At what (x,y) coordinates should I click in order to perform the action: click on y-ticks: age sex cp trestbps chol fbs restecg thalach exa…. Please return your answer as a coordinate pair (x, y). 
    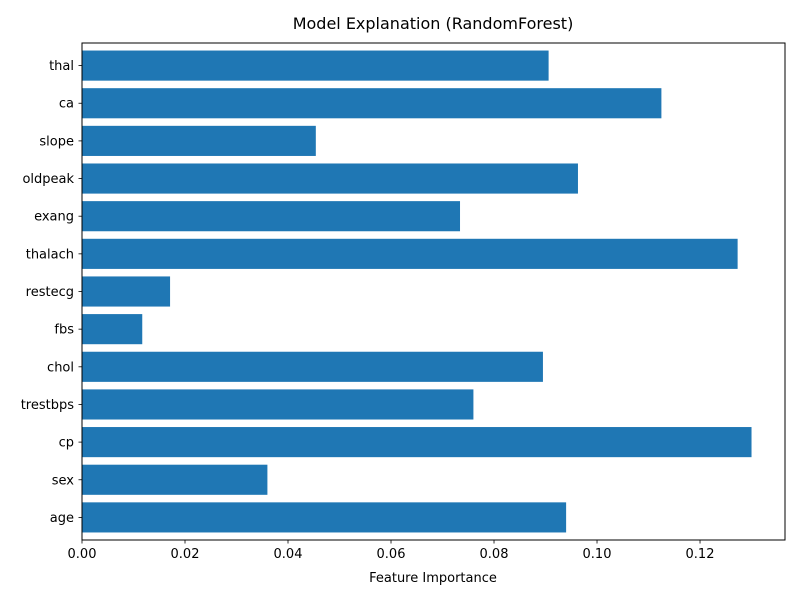
    Looking at the image, I should click on (51, 292).